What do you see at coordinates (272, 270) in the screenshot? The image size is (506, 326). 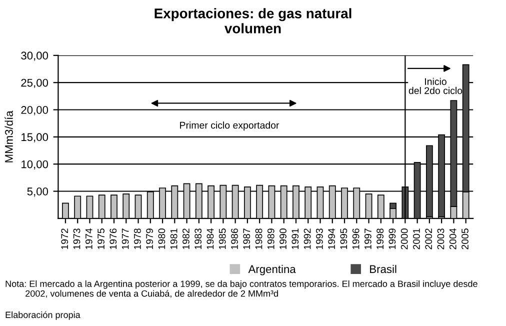 I see `legend-label: Argentina` at bounding box center [272, 270].